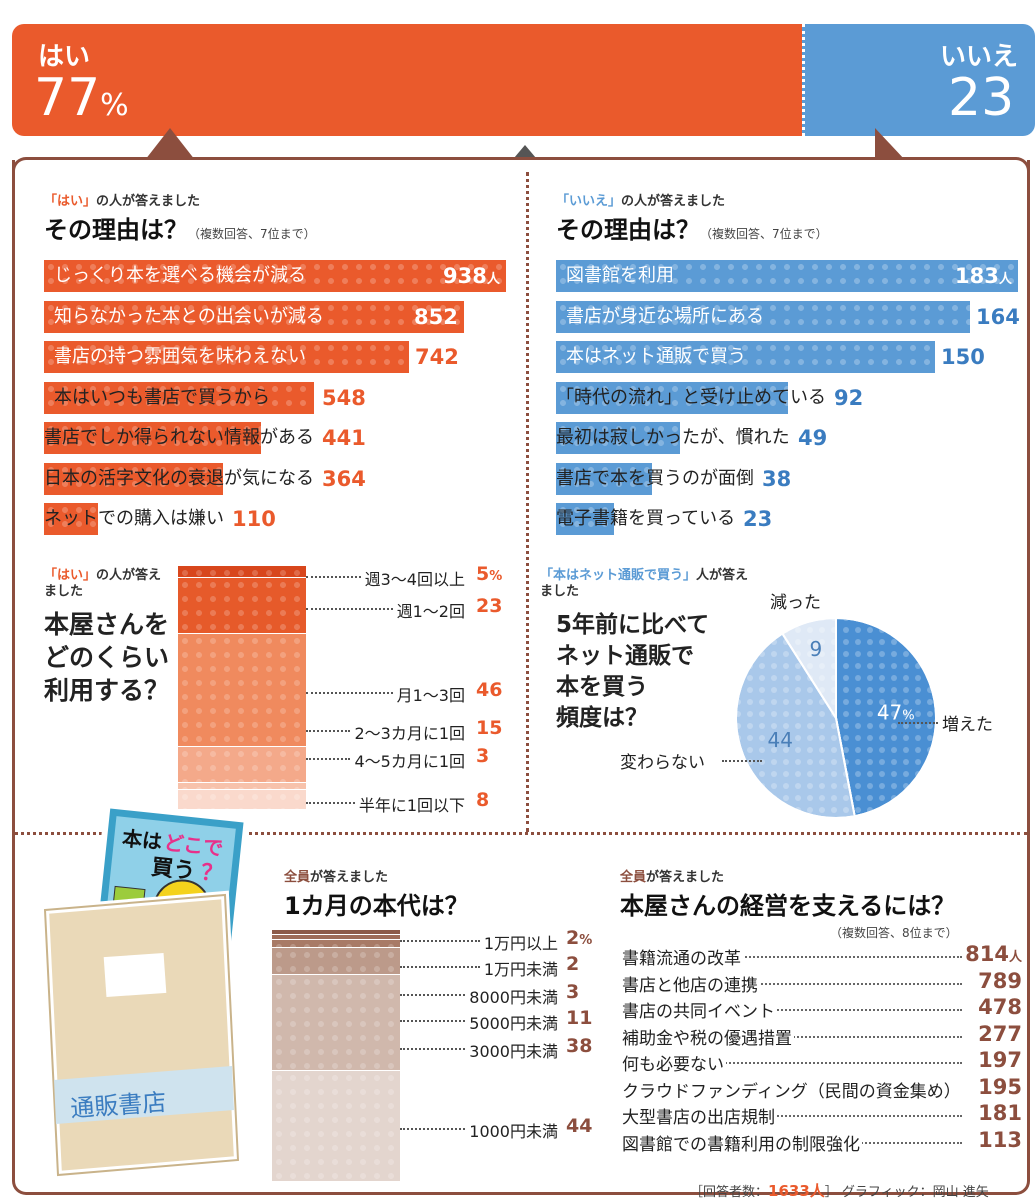 The image size is (1036, 1201). Describe the element at coordinates (918, 80) in the screenshot. I see `no-banner` at that location.